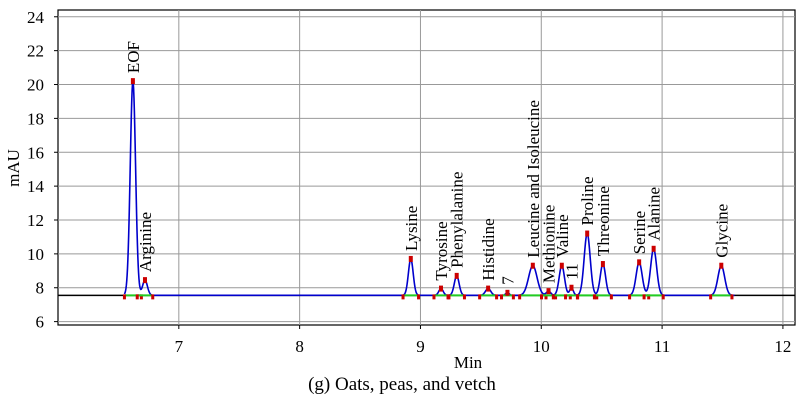 The width and height of the screenshot is (804, 408). I want to click on peak-label: Leucine and Isoleucine, so click(533, 179).